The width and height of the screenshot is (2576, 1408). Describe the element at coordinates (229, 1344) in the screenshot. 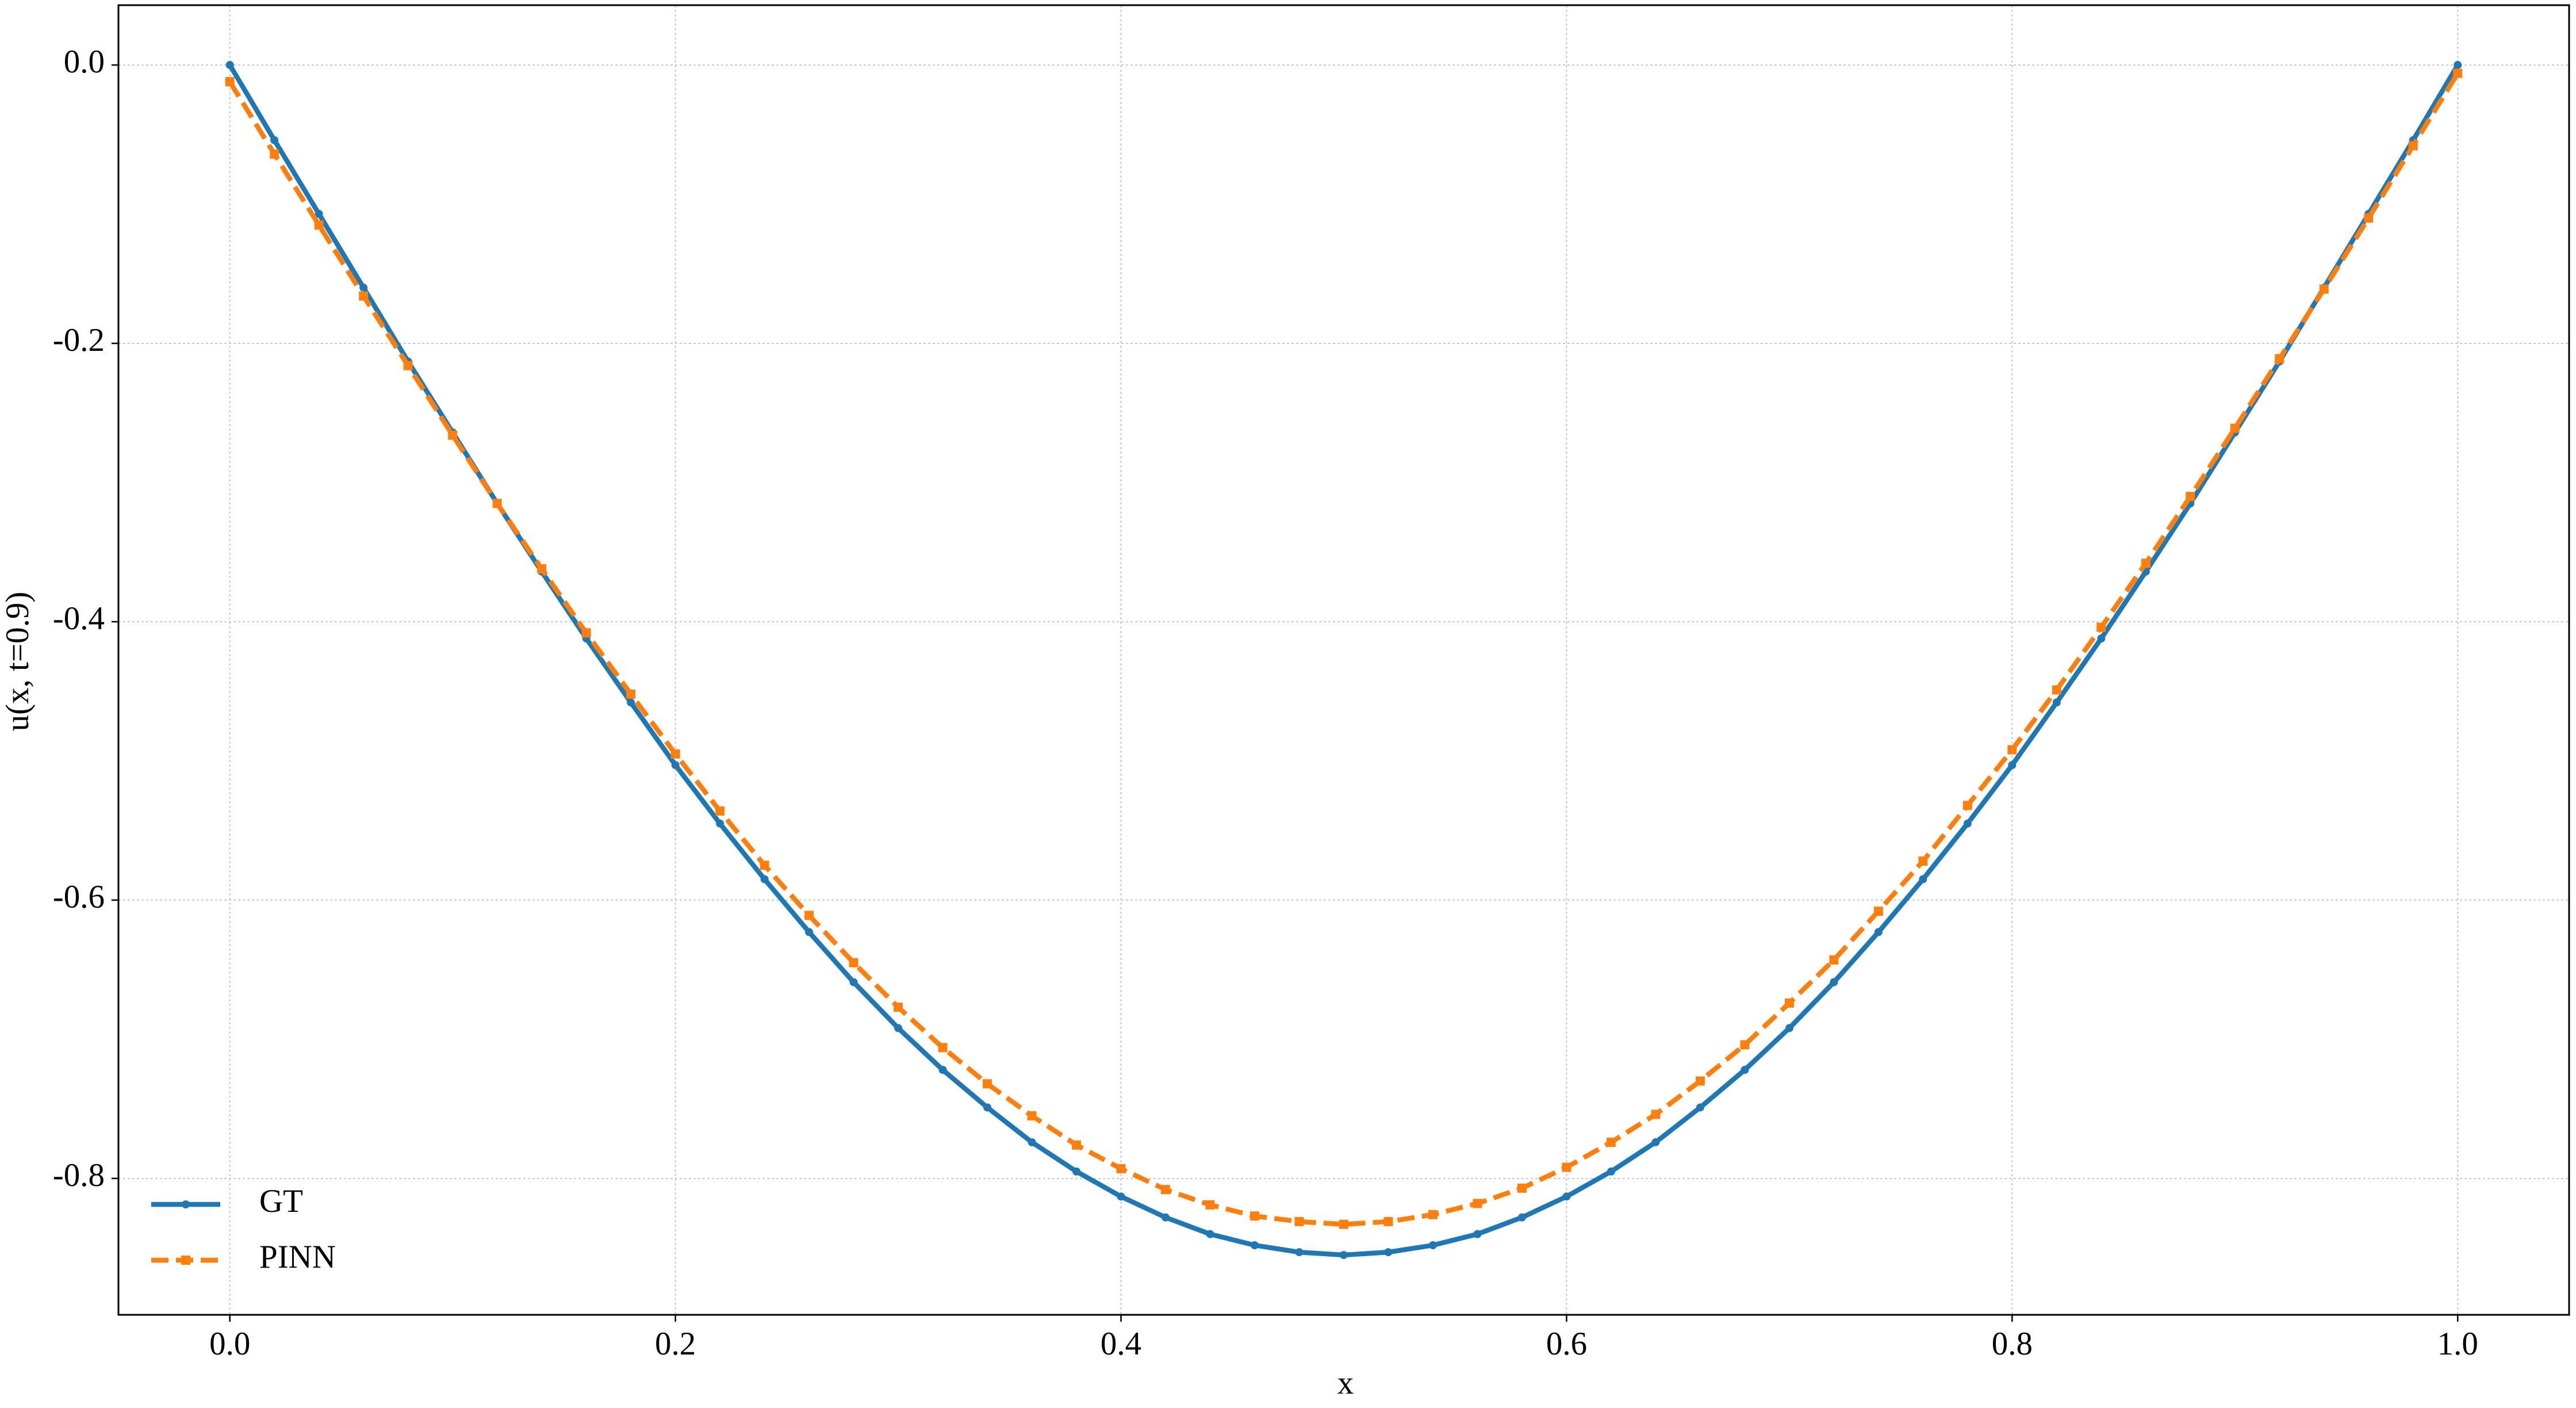

I see `x-tick-label: 0.0` at that location.